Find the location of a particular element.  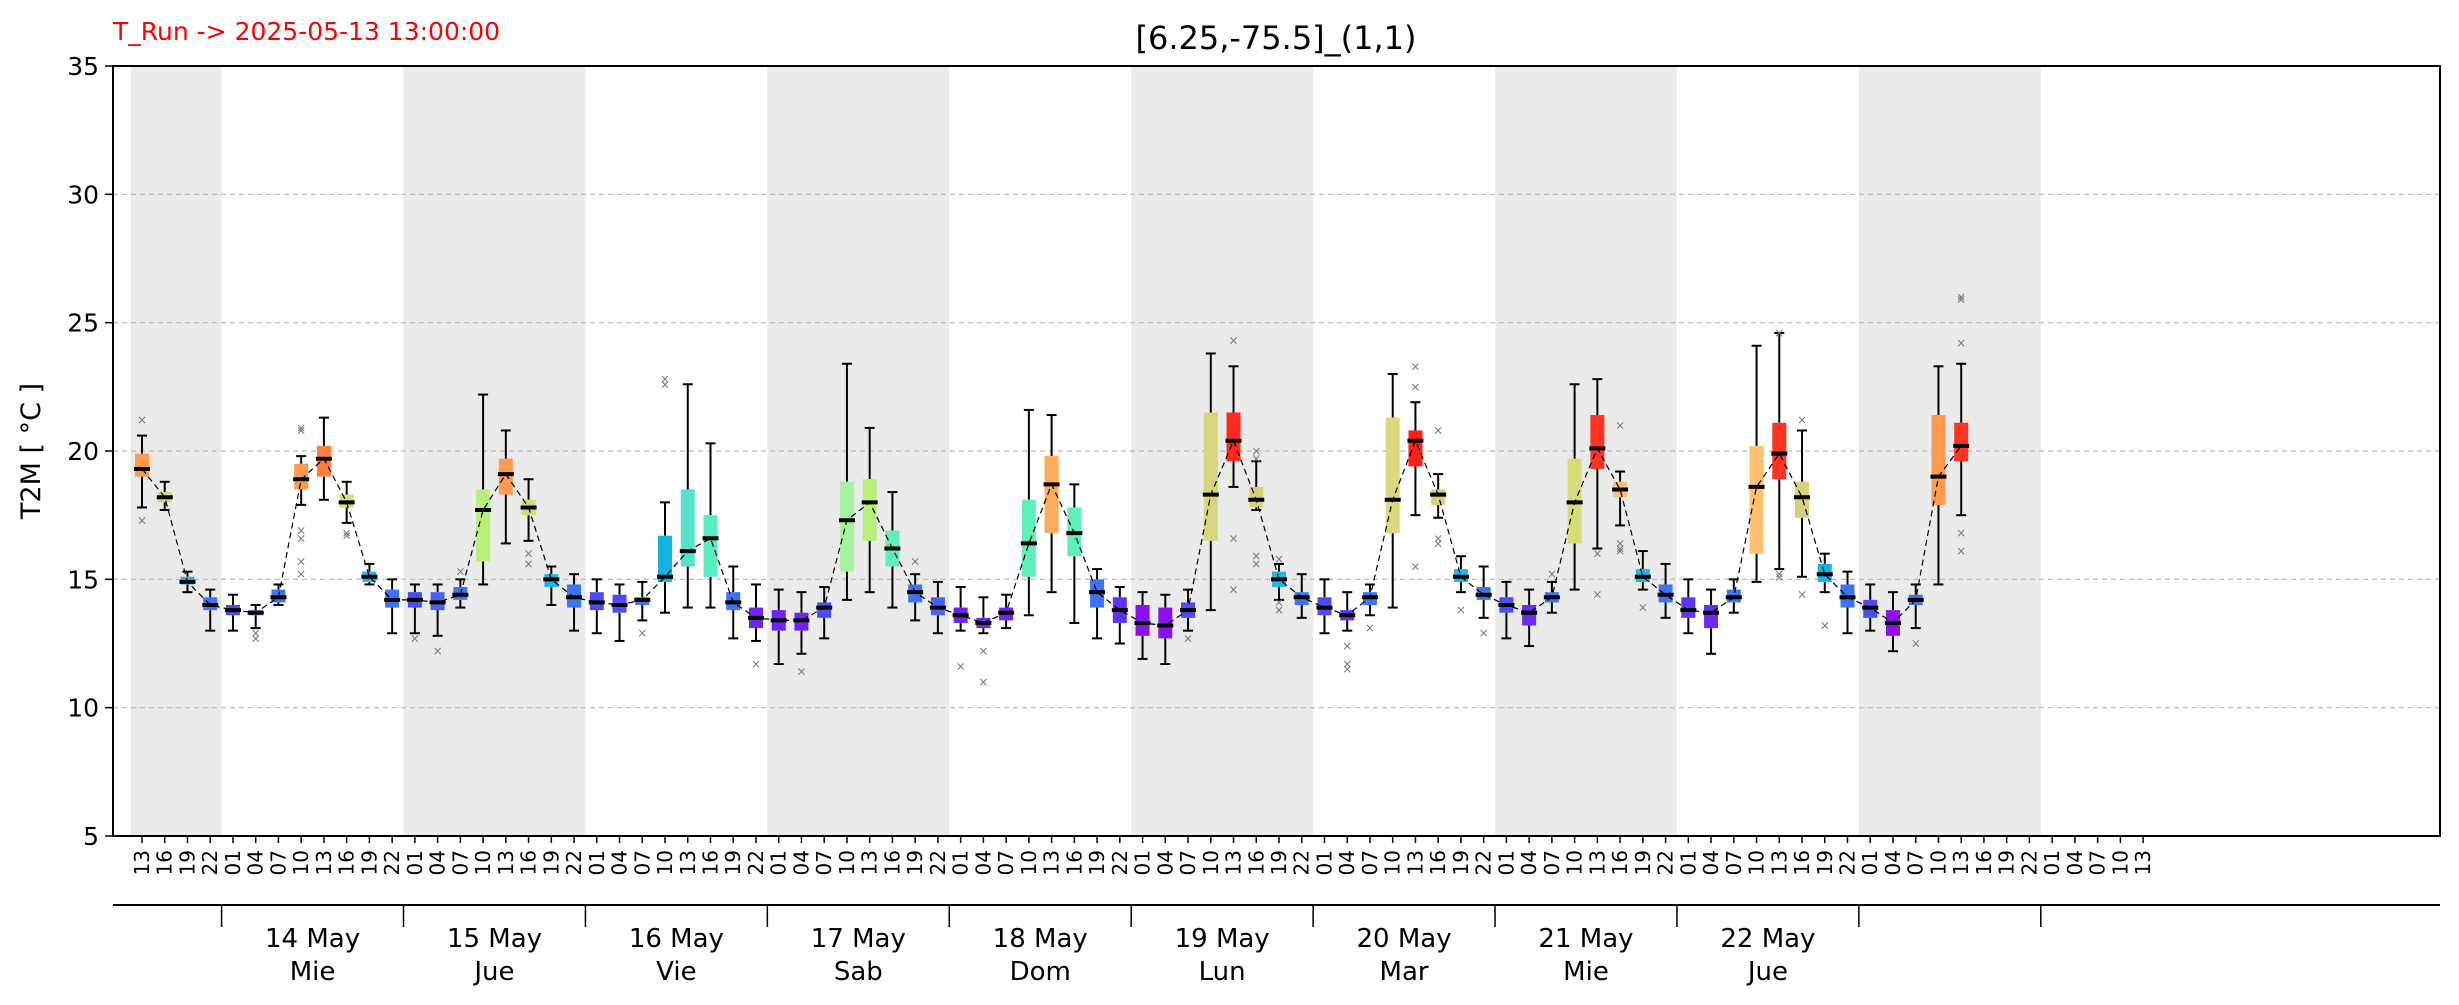

day-date-label: 14 May is located at coordinates (312, 939).